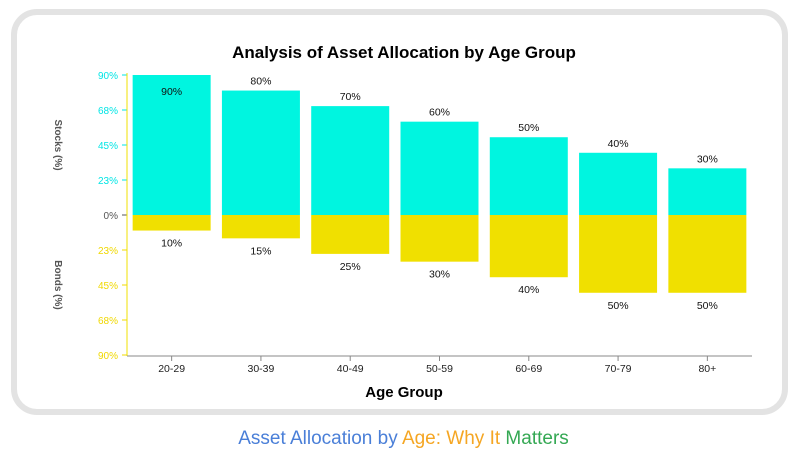 The height and width of the screenshot is (457, 807). Describe the element at coordinates (707, 369) in the screenshot. I see `x-tick-label: 80+` at that location.